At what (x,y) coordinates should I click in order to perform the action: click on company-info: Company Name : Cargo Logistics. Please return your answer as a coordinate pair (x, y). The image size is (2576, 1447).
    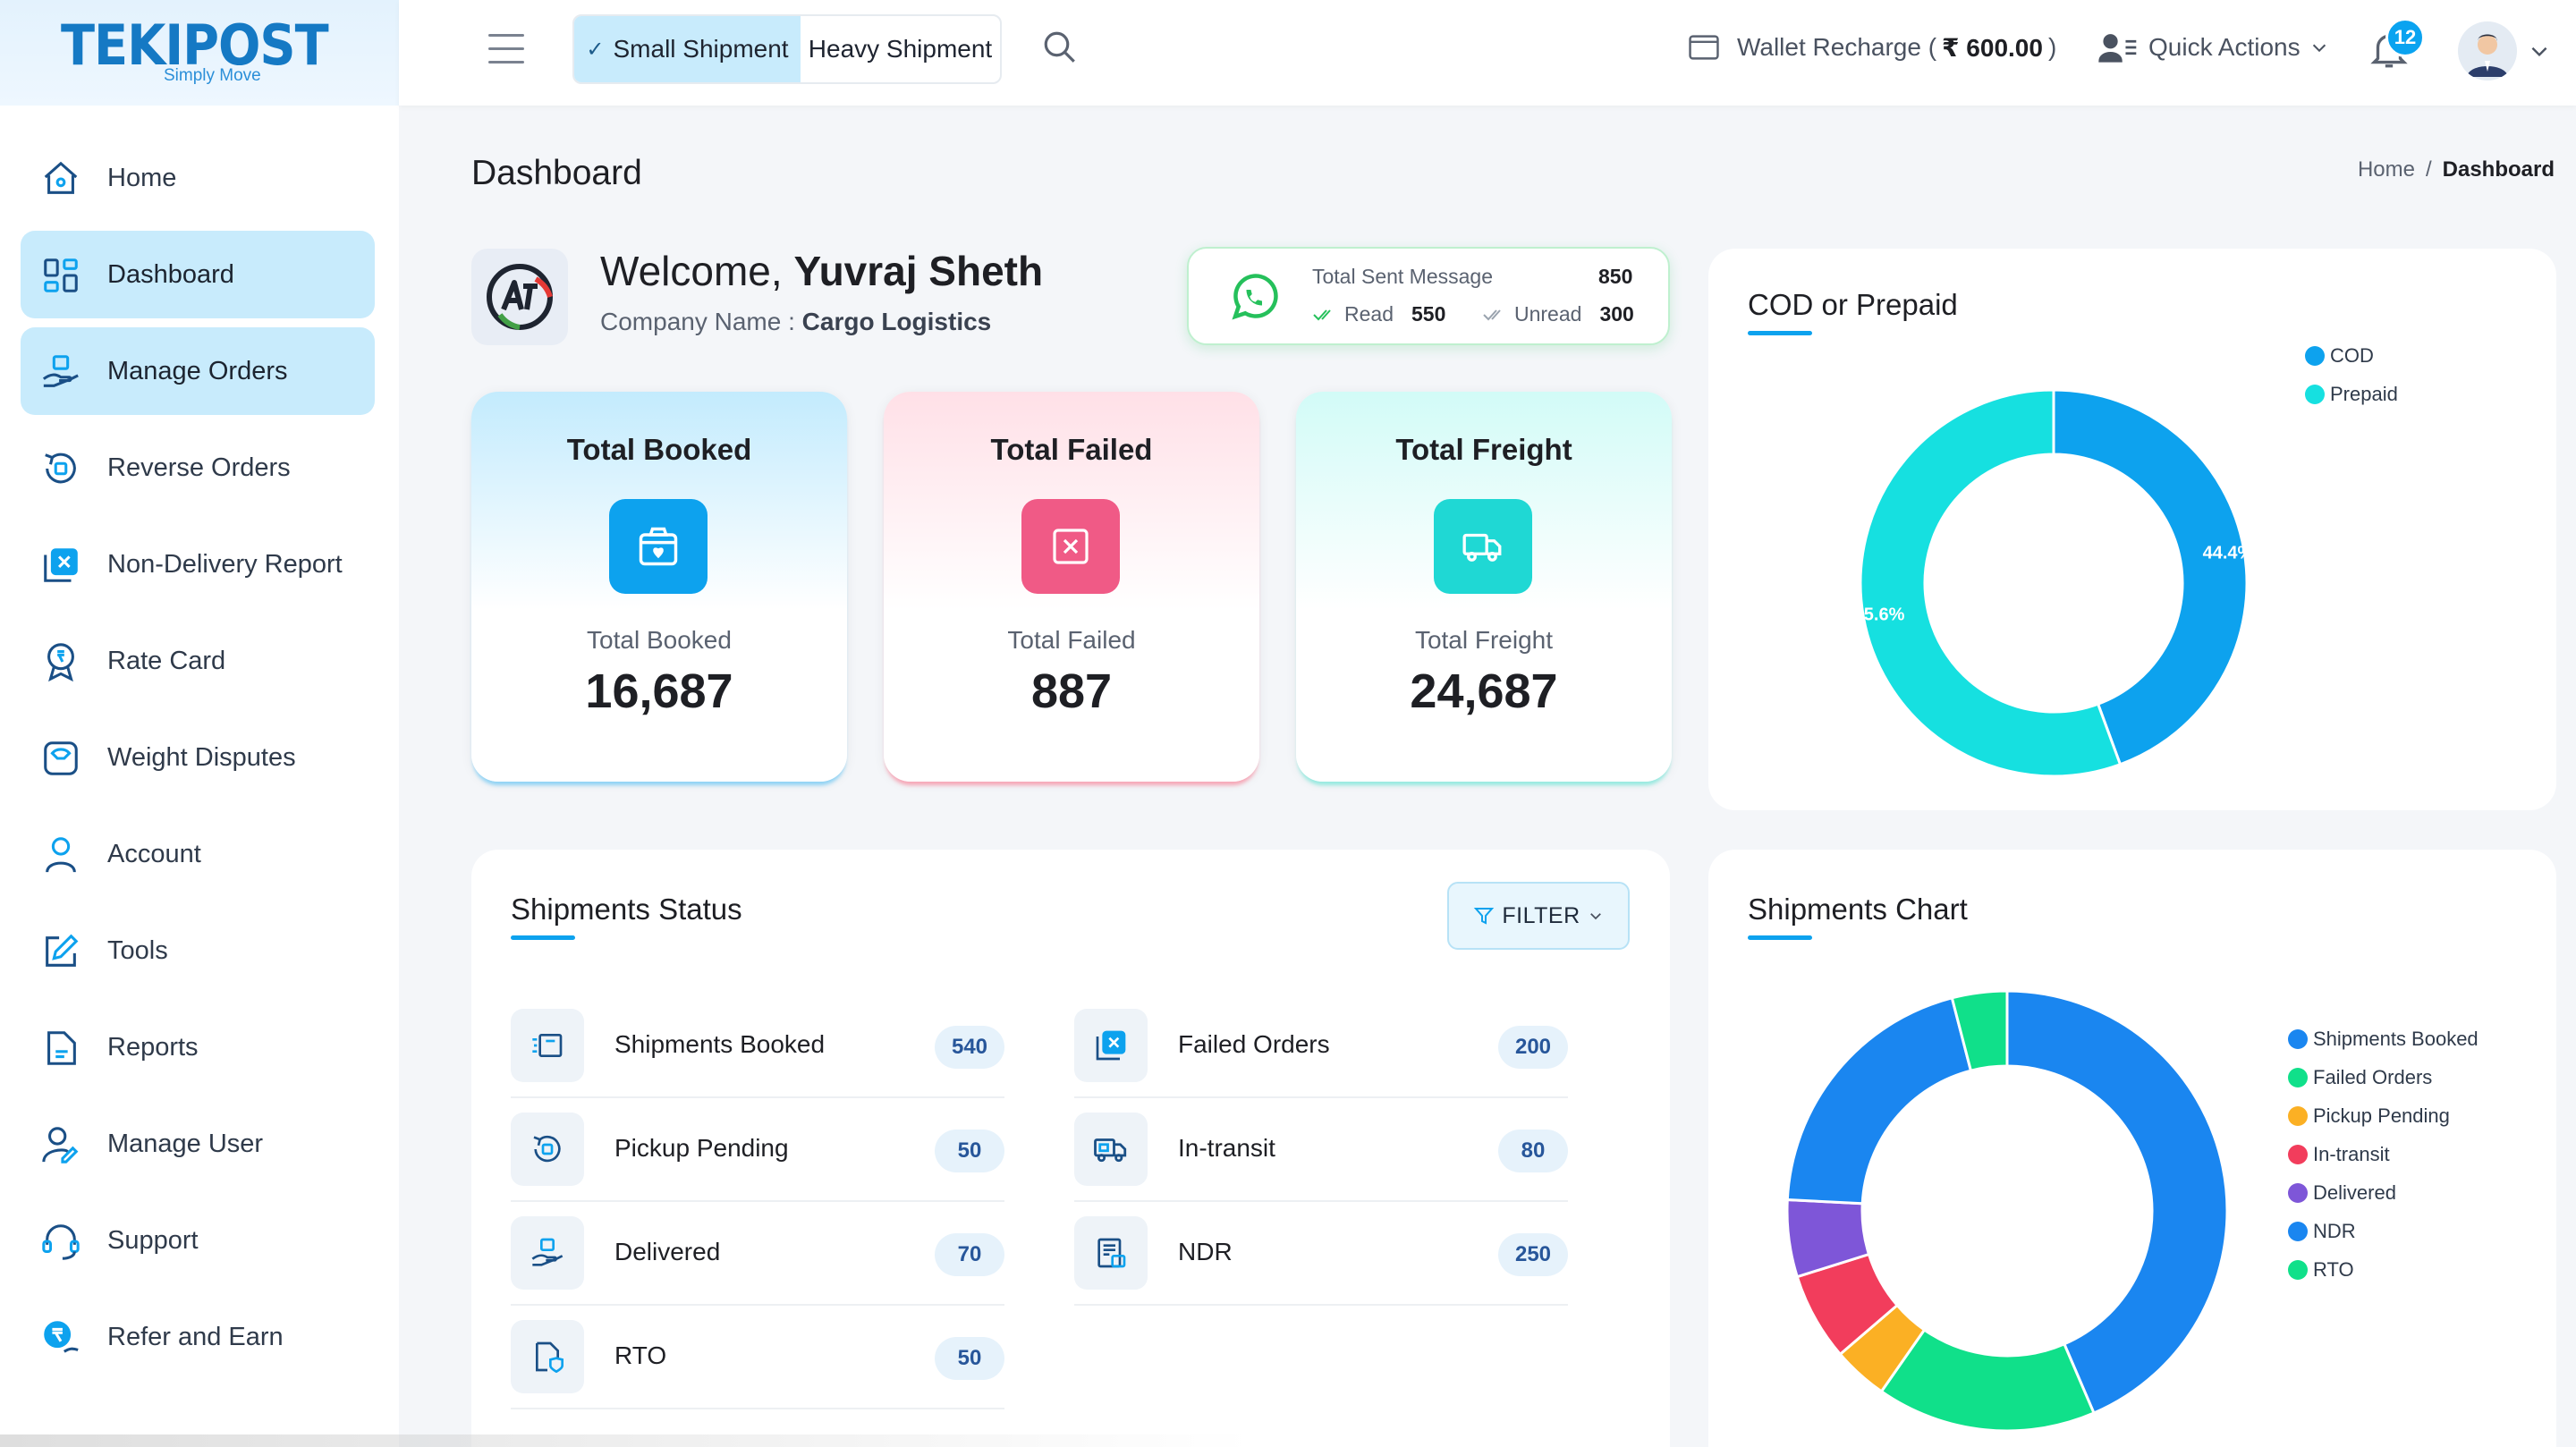
    Looking at the image, I should click on (795, 322).